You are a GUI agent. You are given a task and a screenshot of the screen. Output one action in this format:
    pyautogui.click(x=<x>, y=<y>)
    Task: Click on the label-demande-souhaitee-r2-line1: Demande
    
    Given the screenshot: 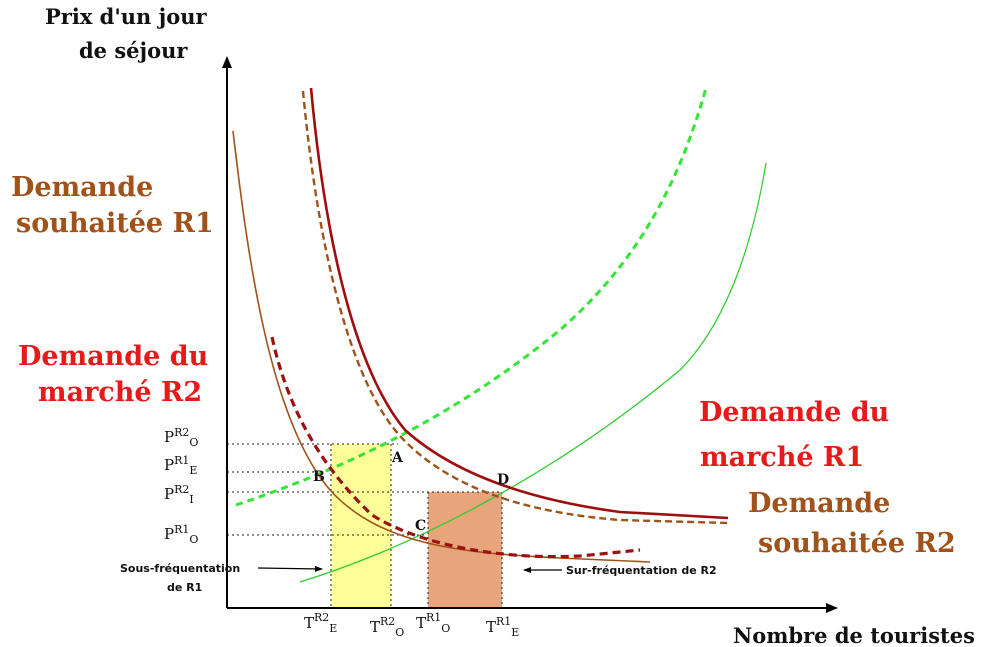 What is the action you would take?
    pyautogui.click(x=819, y=503)
    